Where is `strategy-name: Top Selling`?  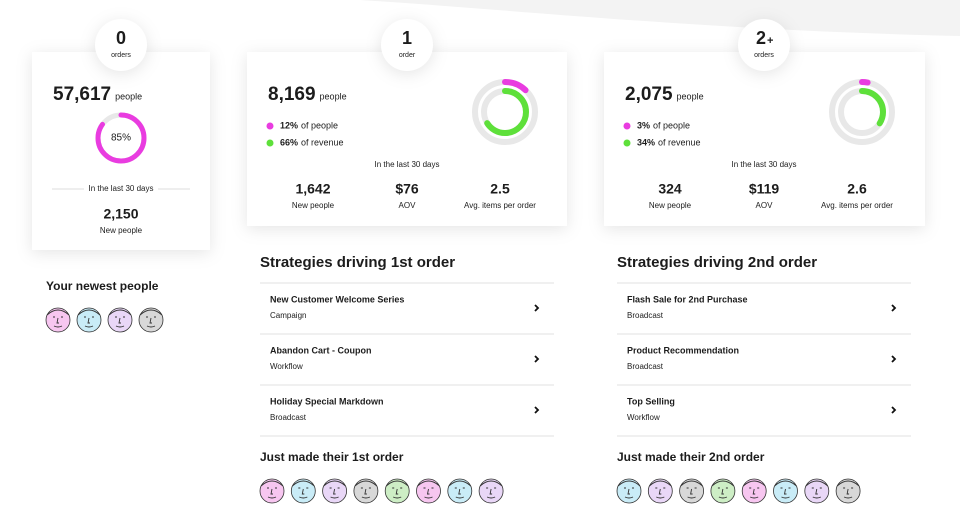
strategy-name: Top Selling is located at coordinates (651, 401).